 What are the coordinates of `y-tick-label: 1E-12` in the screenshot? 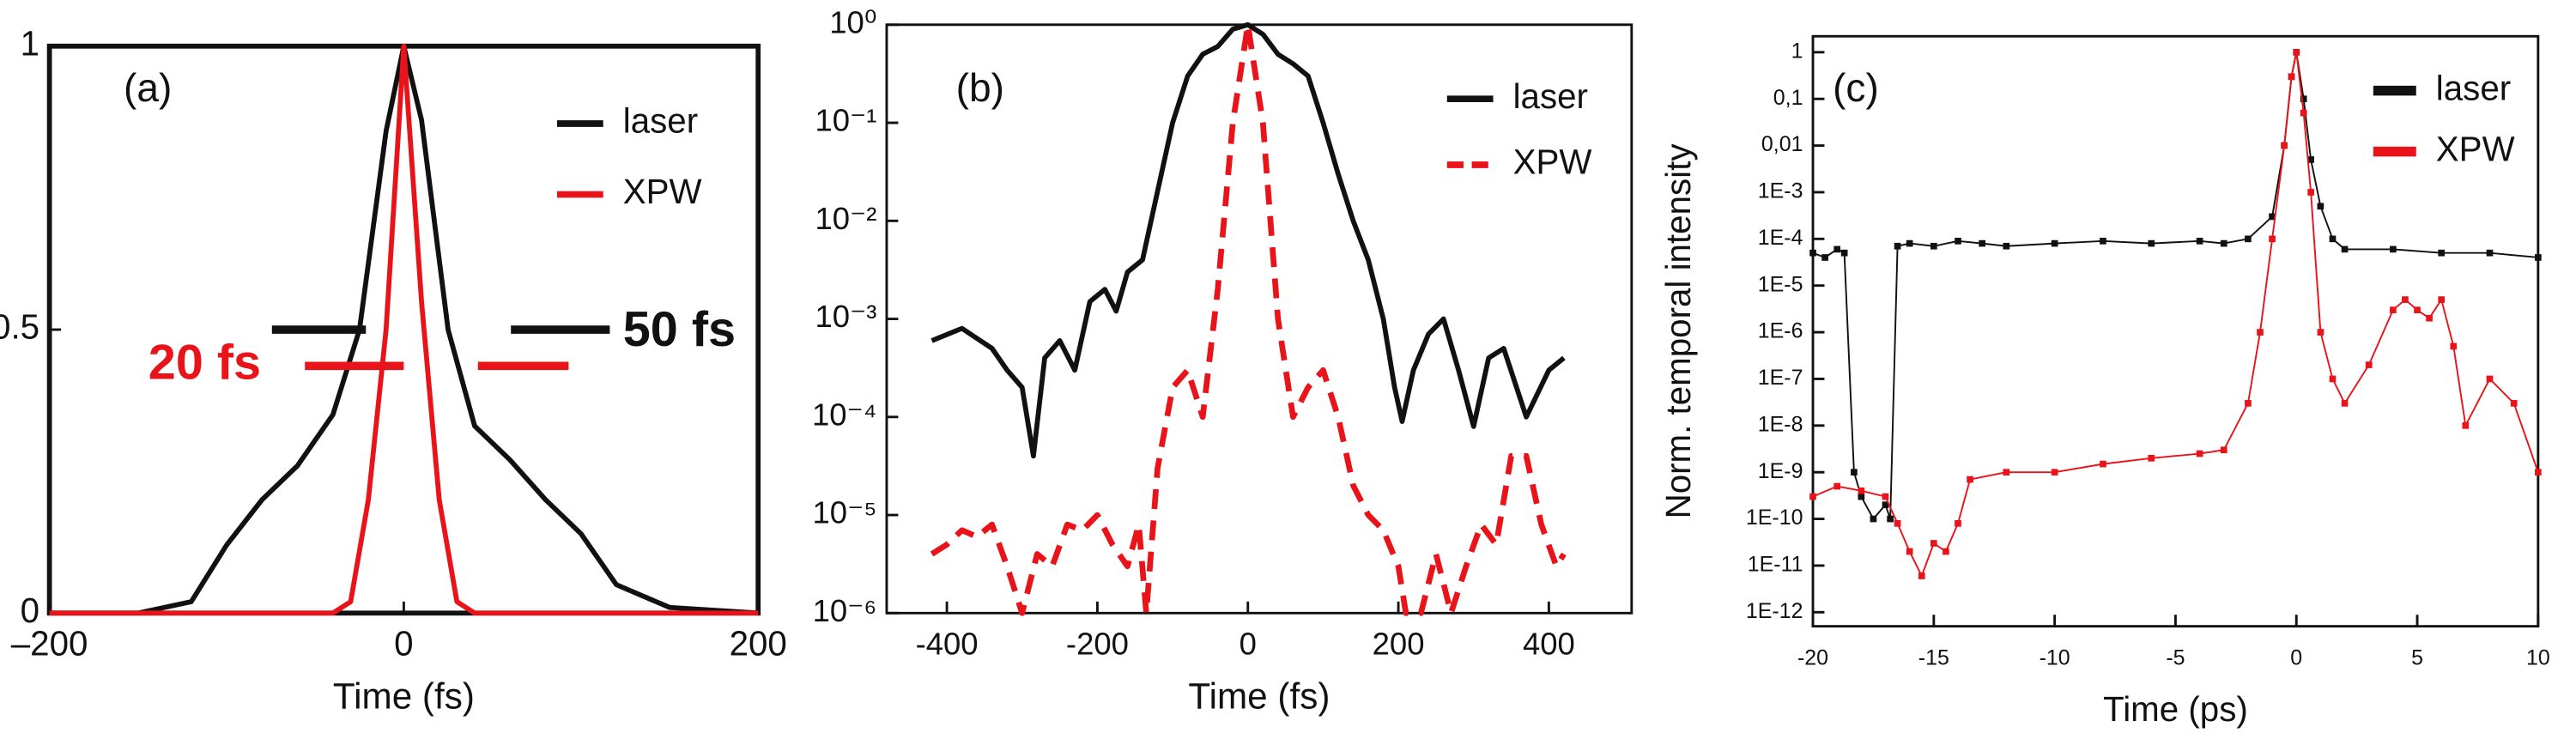 It's located at (1774, 611).